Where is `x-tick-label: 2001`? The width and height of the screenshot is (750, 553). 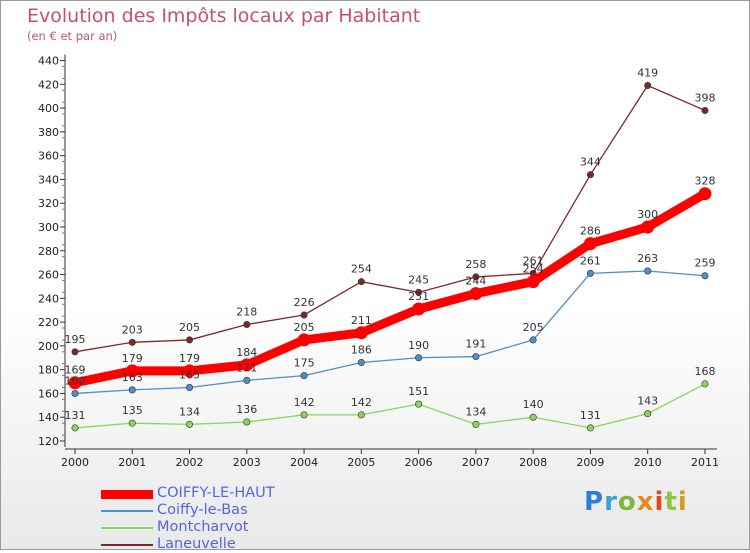
x-tick-label: 2001 is located at coordinates (132, 462).